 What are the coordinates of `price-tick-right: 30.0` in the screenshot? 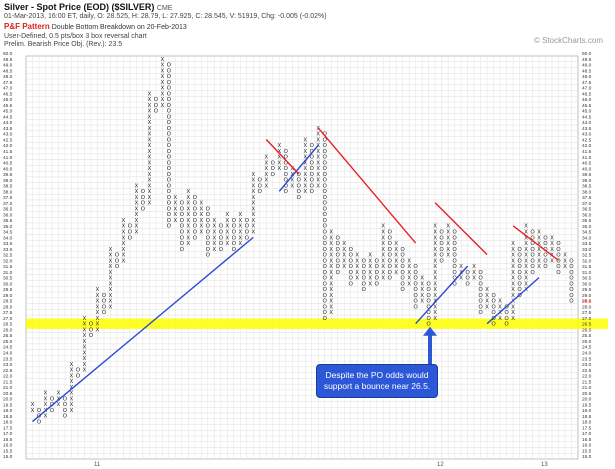 It's located at (587, 284).